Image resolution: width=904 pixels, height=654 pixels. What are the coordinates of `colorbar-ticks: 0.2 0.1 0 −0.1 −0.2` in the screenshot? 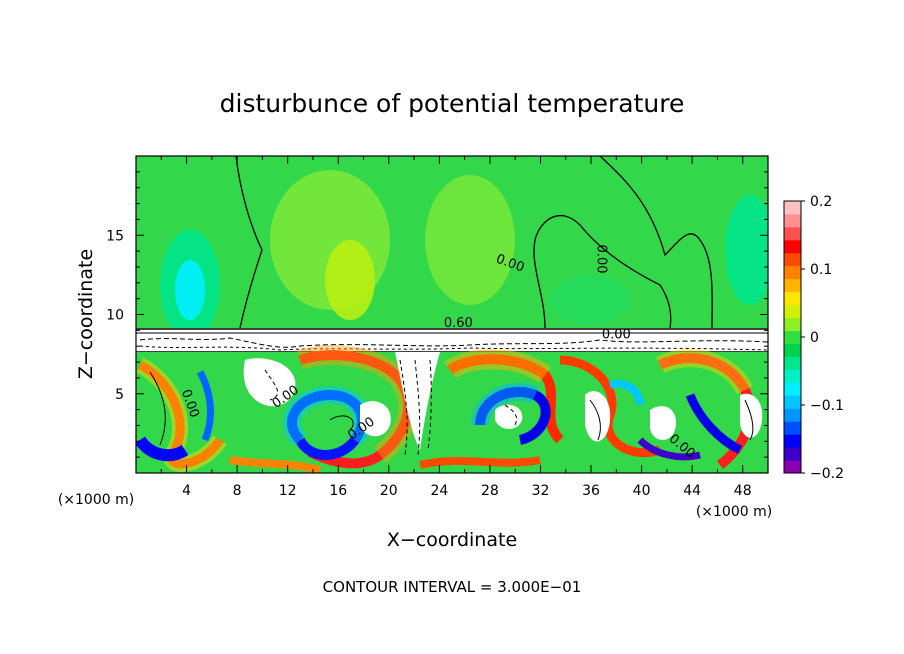 It's located at (822, 338).